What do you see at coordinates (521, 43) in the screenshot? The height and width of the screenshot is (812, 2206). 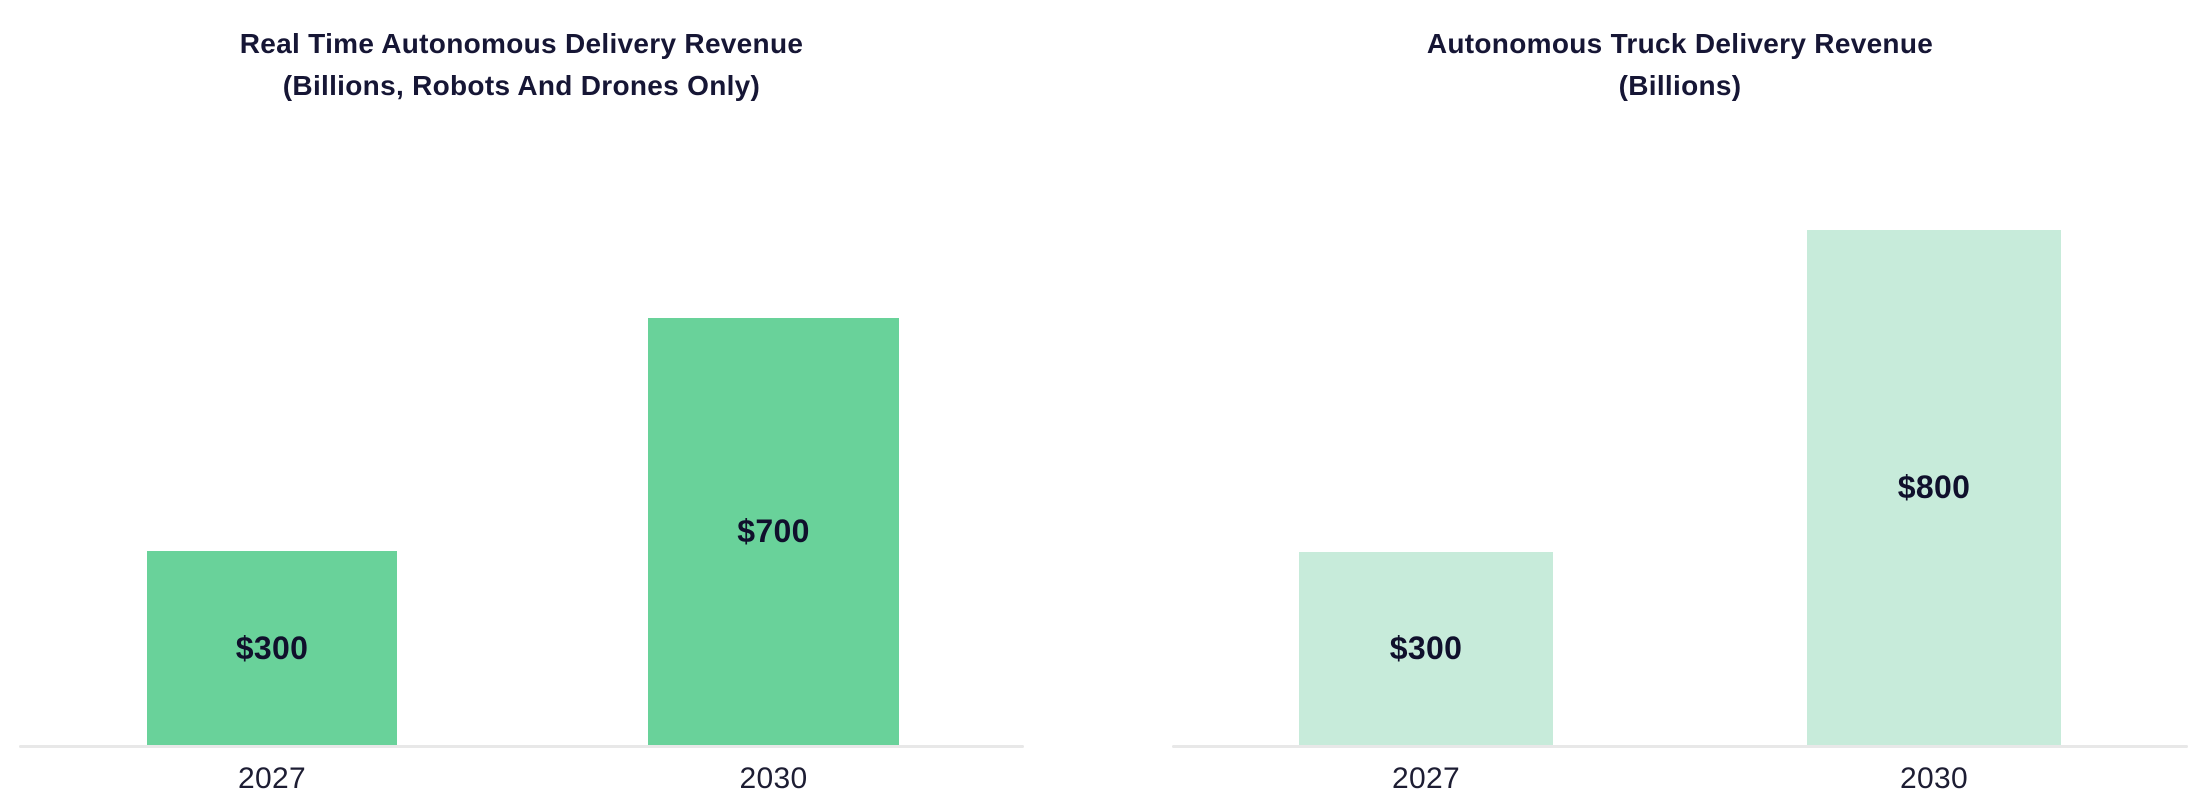 I see `chart-title-line-1: Real Time Autonomous Delivery Revenue` at bounding box center [521, 43].